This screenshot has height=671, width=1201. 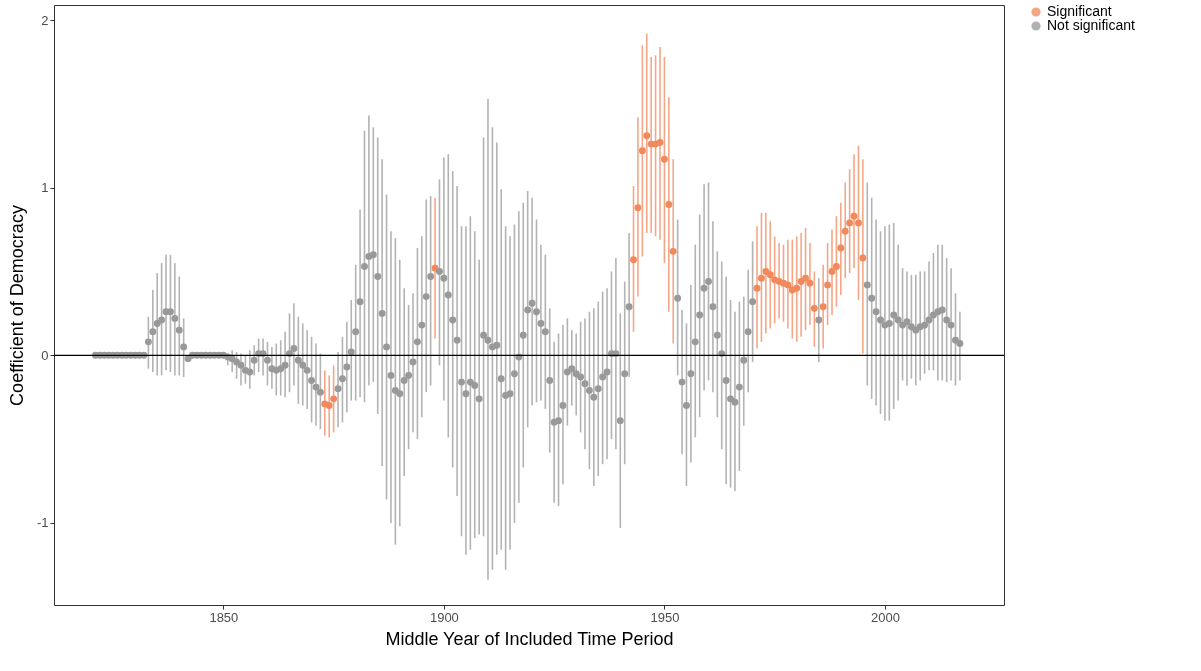 I want to click on x-tick-label: 1950, so click(x=665, y=617).